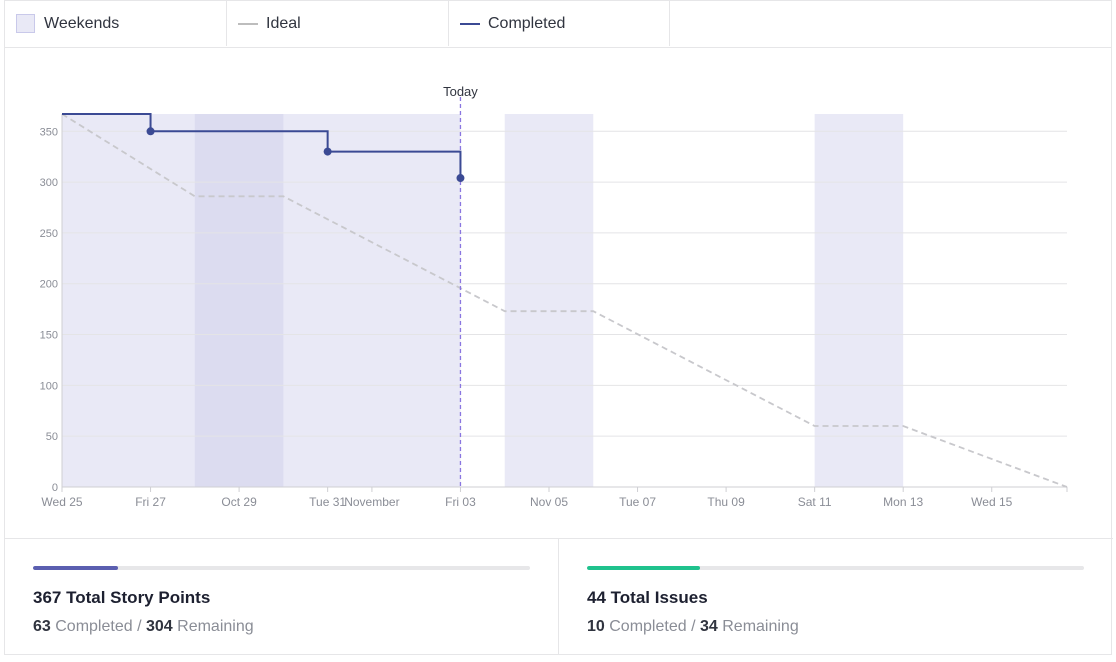 The height and width of the screenshot is (662, 1116). What do you see at coordinates (815, 502) in the screenshot?
I see `x-tick-label: Sat 11` at bounding box center [815, 502].